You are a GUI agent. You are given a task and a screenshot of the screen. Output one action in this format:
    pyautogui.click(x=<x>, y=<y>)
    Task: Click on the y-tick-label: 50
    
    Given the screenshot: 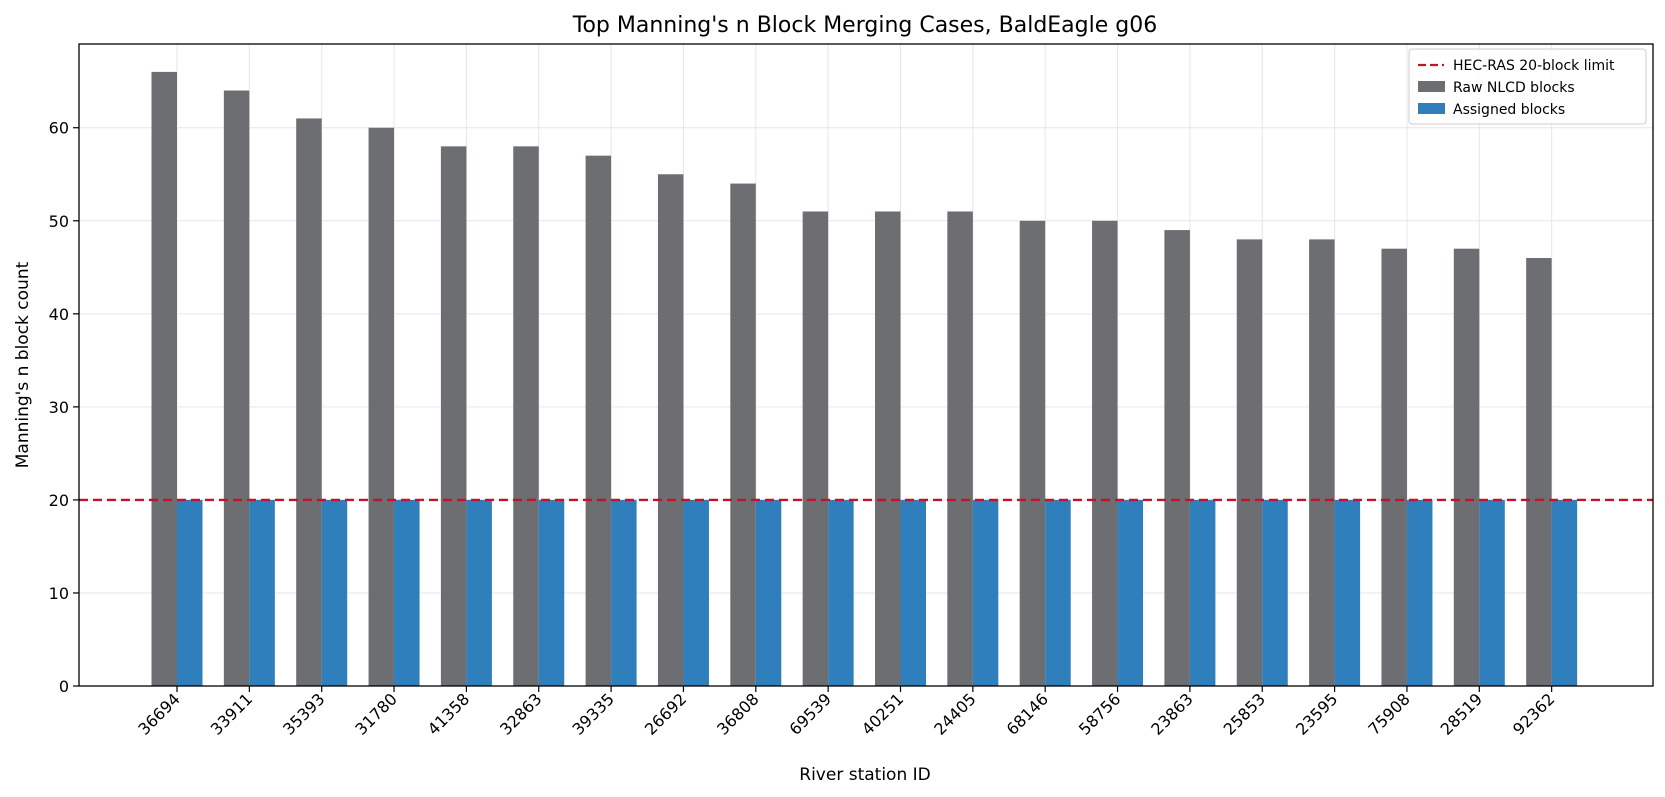 What is the action you would take?
    pyautogui.click(x=59, y=221)
    